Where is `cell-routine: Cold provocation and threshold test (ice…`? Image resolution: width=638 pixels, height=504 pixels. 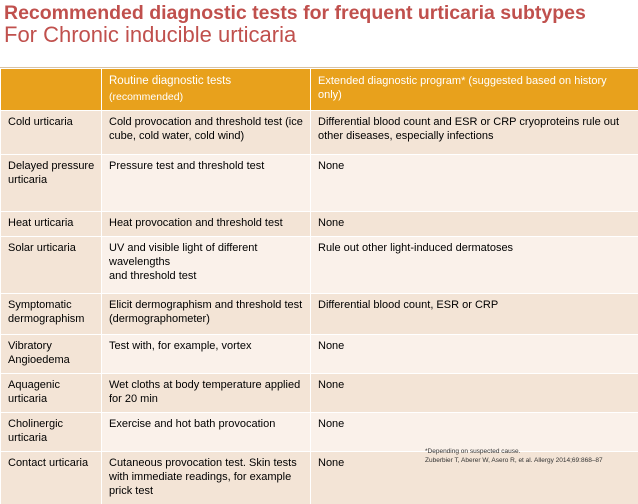
cell-routine: Cold provocation and threshold test (ice… is located at coordinates (206, 133).